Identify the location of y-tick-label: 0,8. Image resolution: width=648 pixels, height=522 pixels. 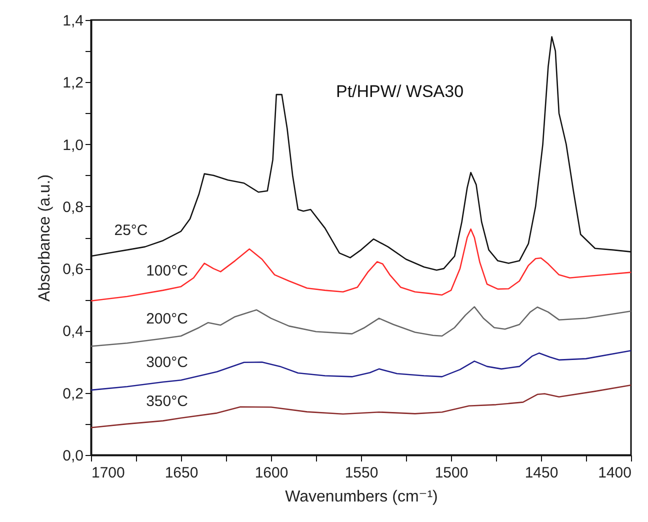
(73, 207).